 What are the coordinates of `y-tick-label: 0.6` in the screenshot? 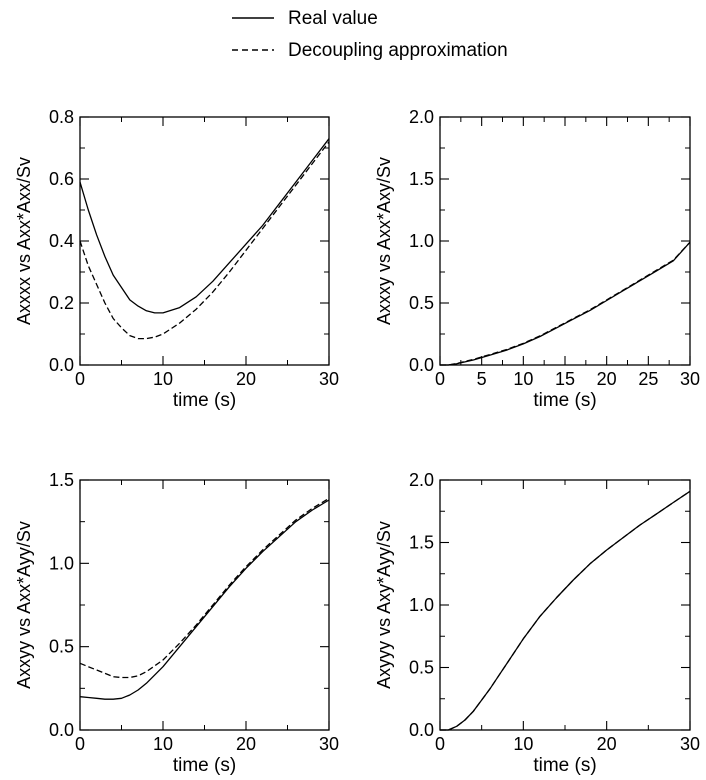 It's located at (61, 179).